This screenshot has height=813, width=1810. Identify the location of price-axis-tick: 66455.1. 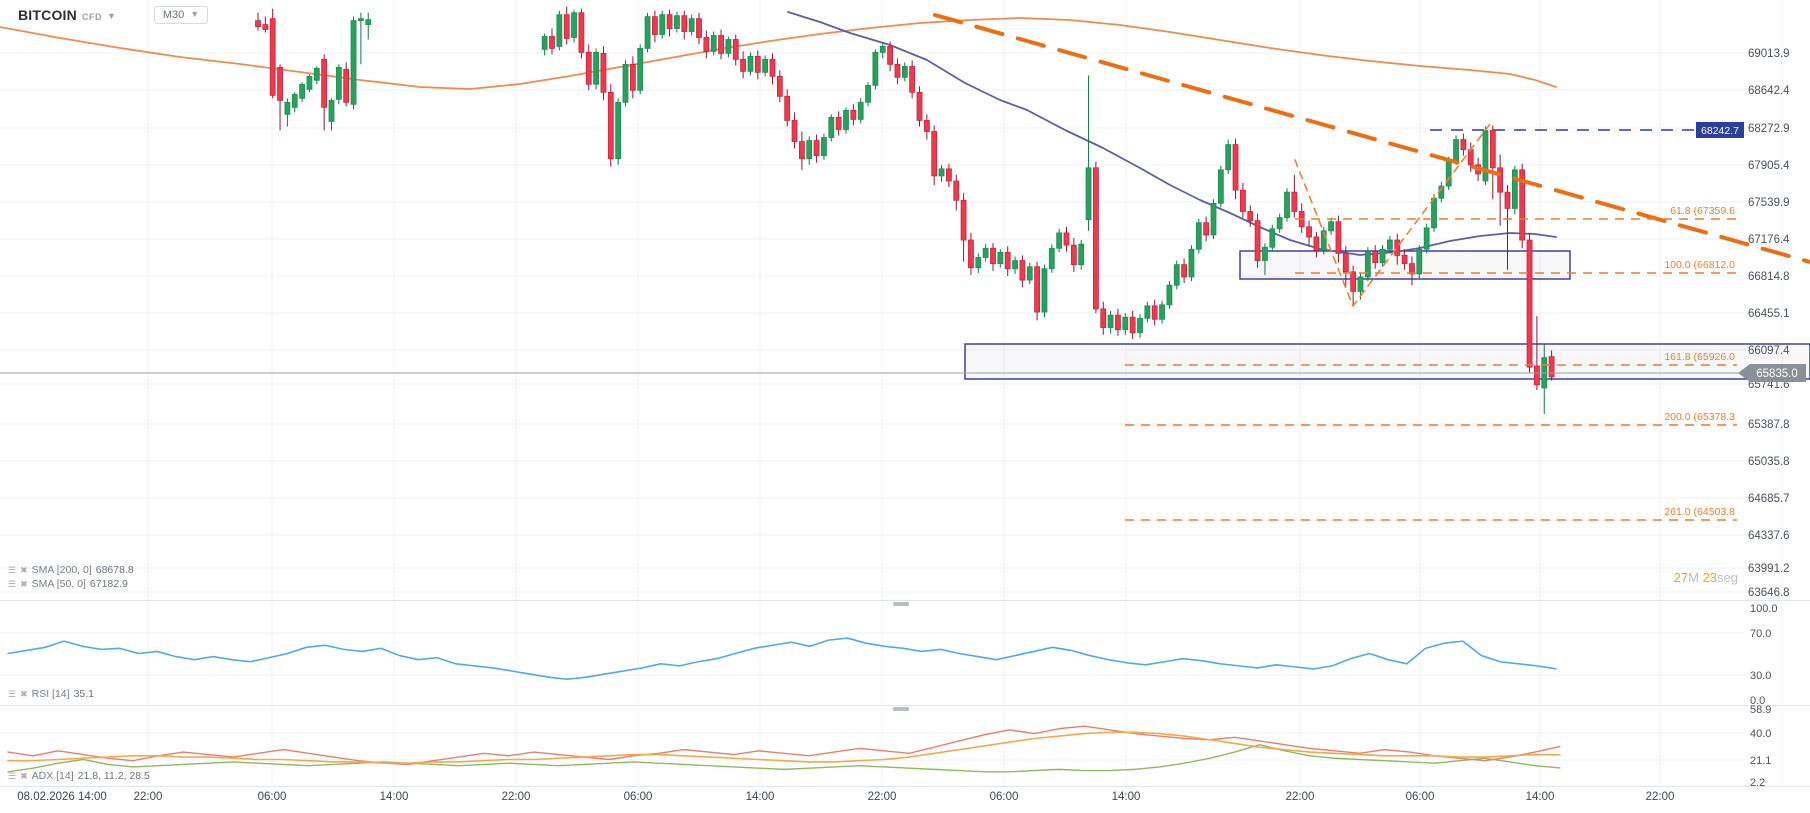
(1769, 314).